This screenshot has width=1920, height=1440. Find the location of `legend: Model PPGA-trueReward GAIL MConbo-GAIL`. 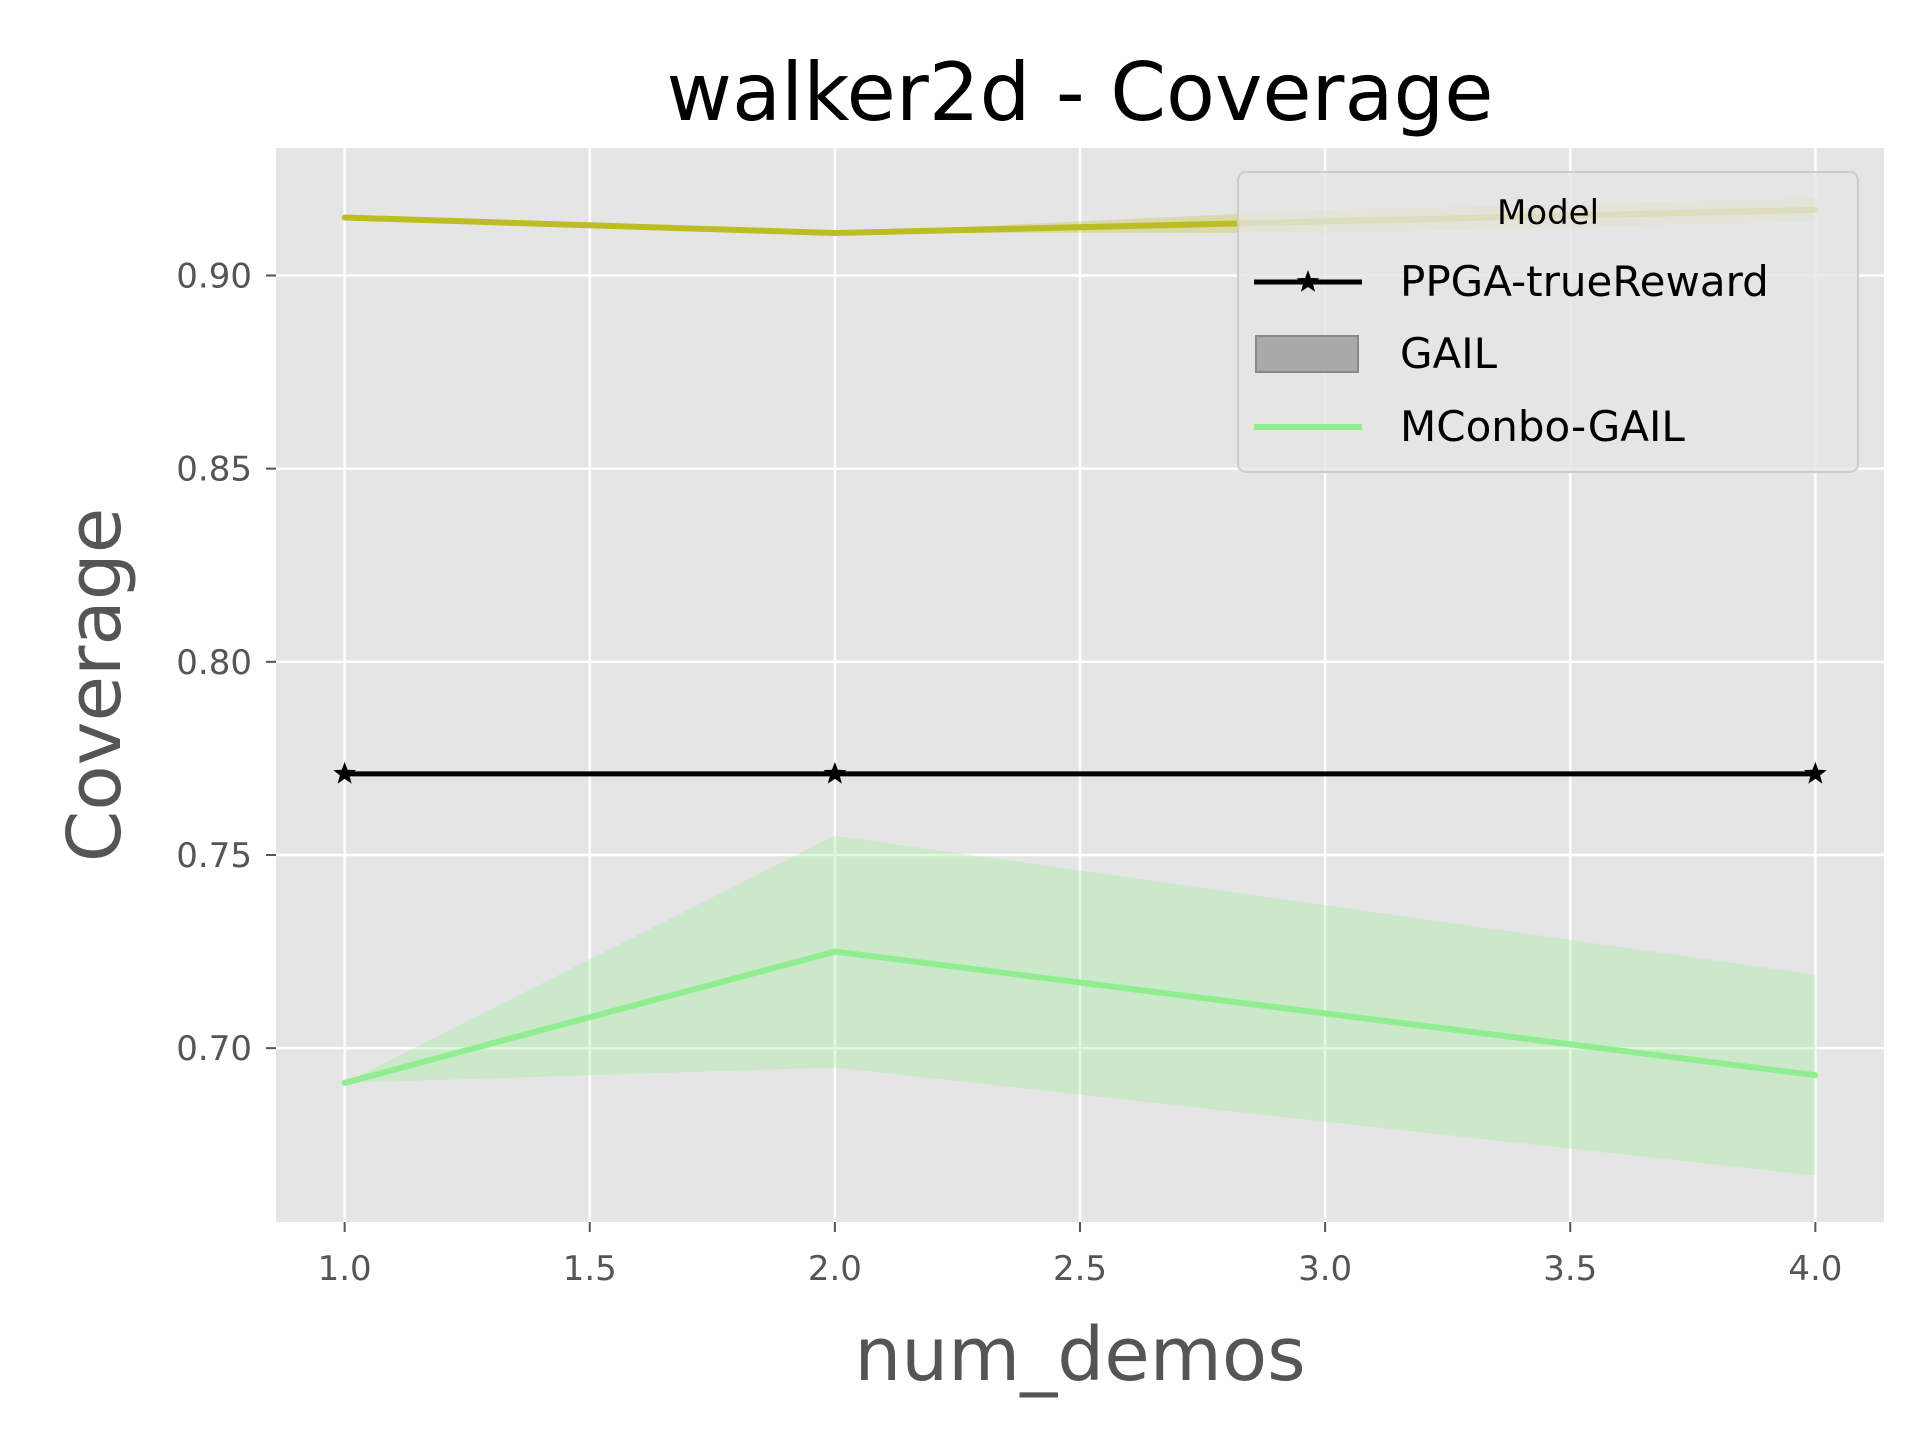

legend: Model PPGA-trueReward GAIL MConbo-GAIL is located at coordinates (1548, 322).